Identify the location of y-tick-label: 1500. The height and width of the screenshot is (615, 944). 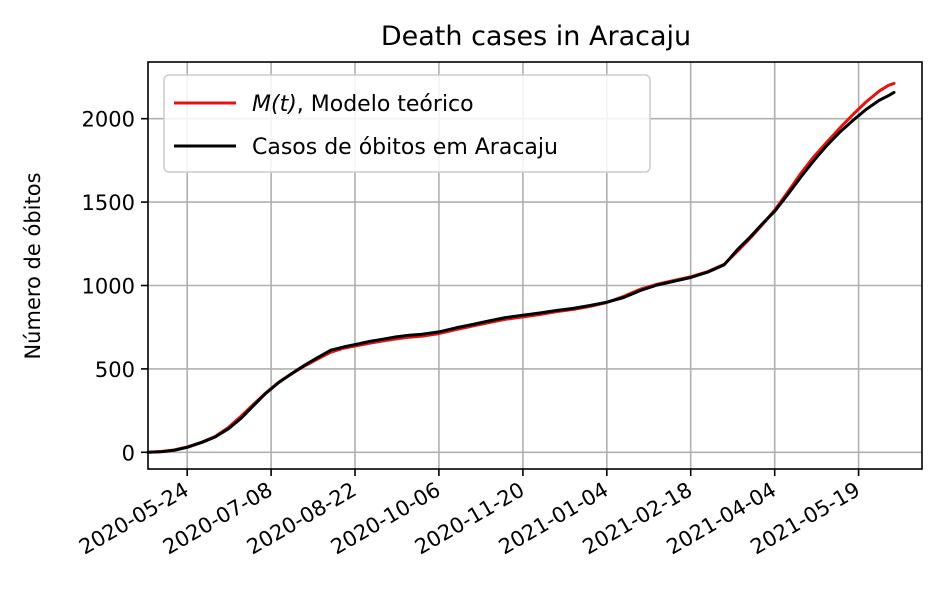
(108, 203).